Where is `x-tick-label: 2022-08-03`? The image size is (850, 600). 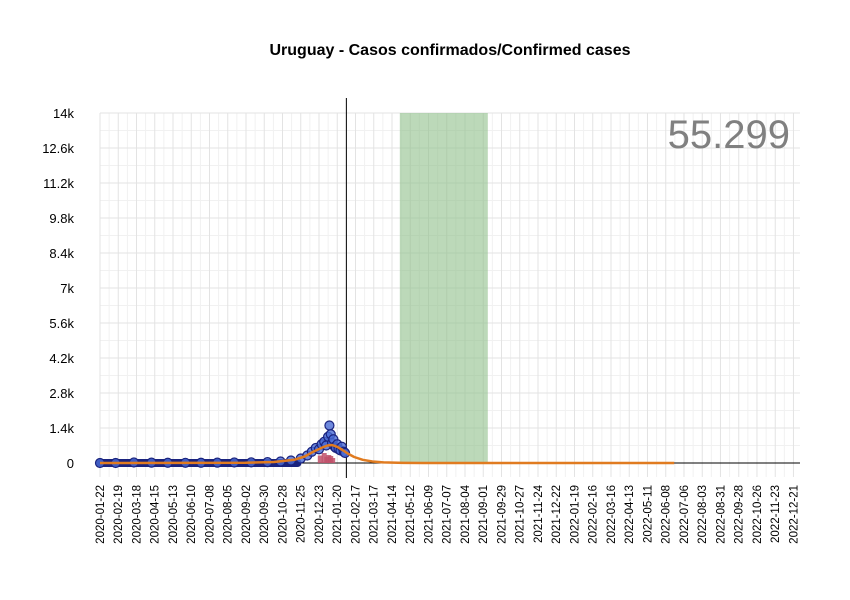
x-tick-label: 2022-08-03 is located at coordinates (703, 514).